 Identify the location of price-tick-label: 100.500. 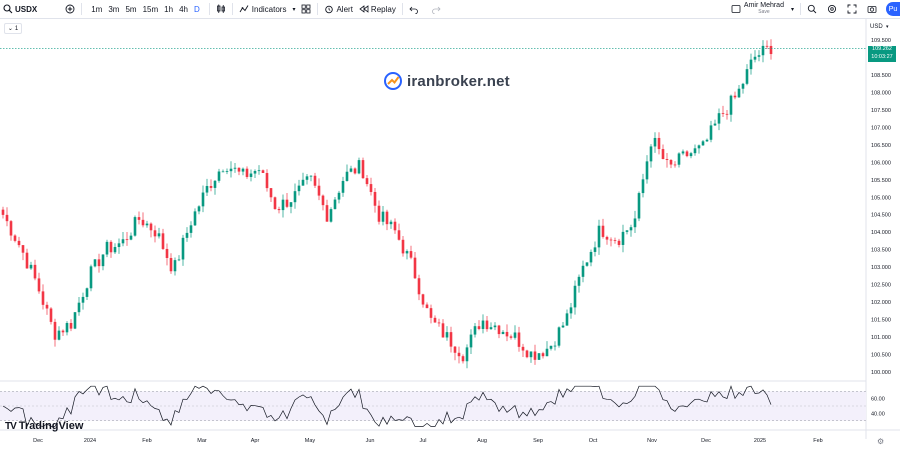
(881, 356).